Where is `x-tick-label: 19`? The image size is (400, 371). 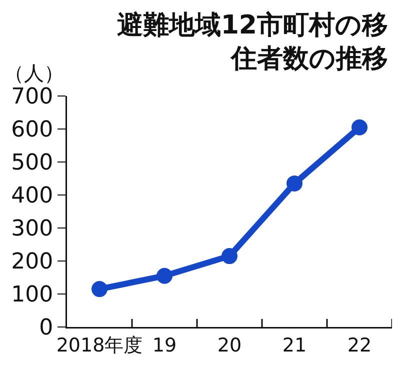
x-tick-label: 19 is located at coordinates (164, 345).